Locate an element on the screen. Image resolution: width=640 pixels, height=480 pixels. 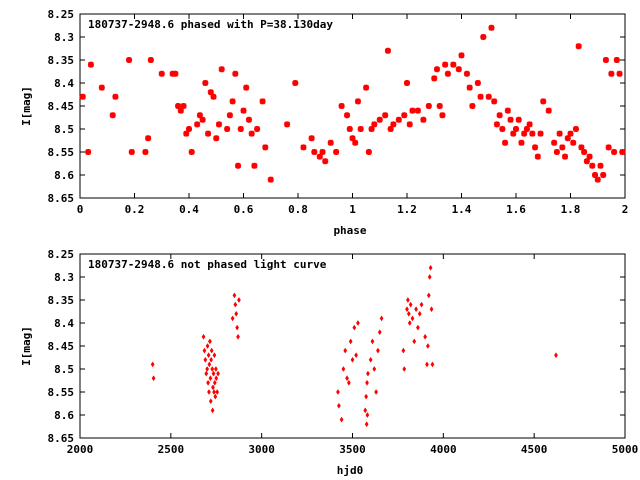
chart-title: 180737-2948.6 phased with P=38.130day is located at coordinates (210, 24).